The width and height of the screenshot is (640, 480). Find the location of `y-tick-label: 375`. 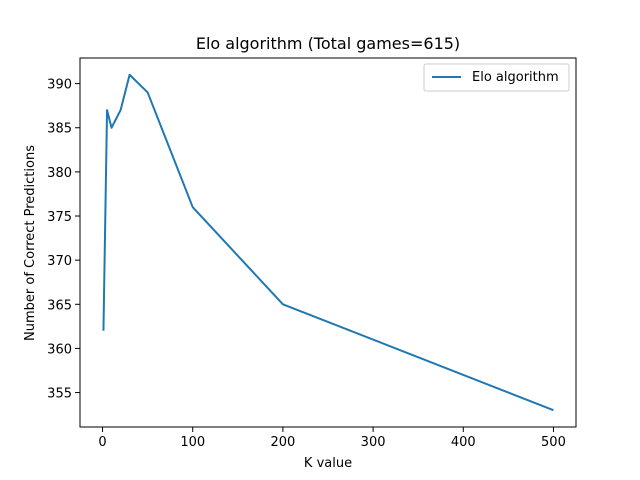

y-tick-label: 375 is located at coordinates (59, 217).